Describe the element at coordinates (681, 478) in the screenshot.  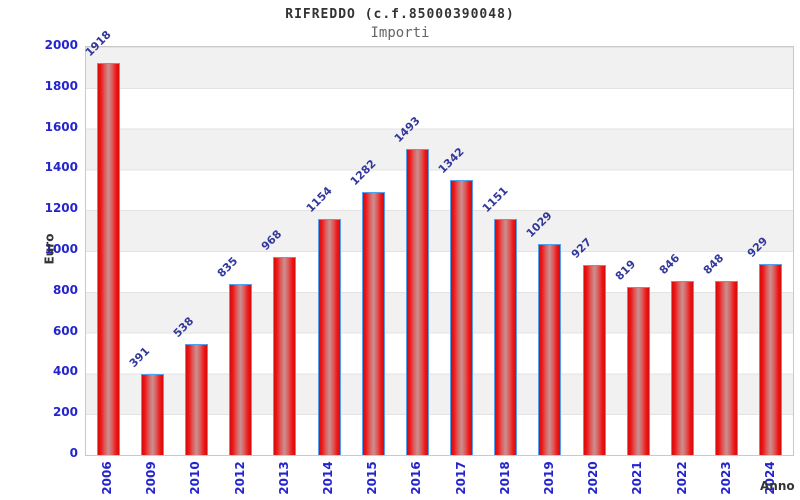
I see `x-tick-label: 2022` at that location.